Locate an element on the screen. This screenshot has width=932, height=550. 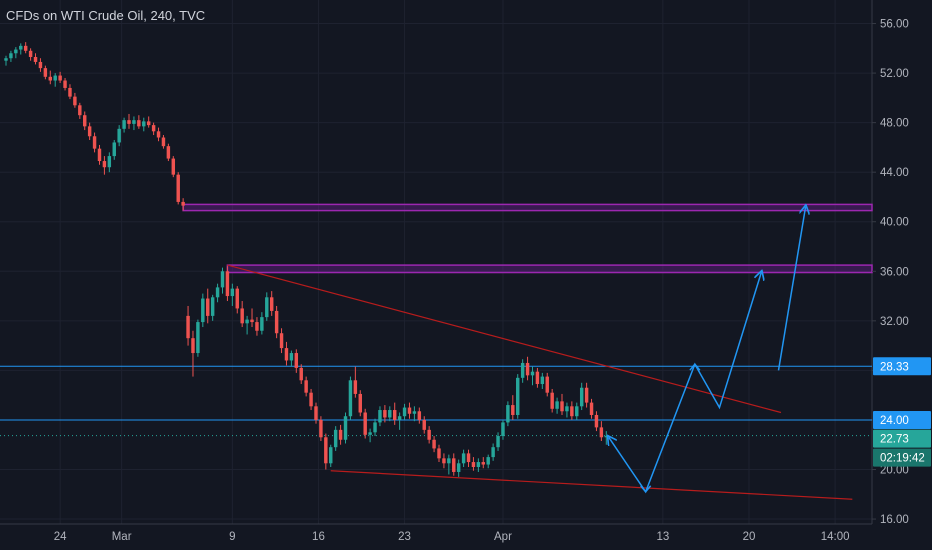
level-label-bottom-bg is located at coordinates (902, 419).